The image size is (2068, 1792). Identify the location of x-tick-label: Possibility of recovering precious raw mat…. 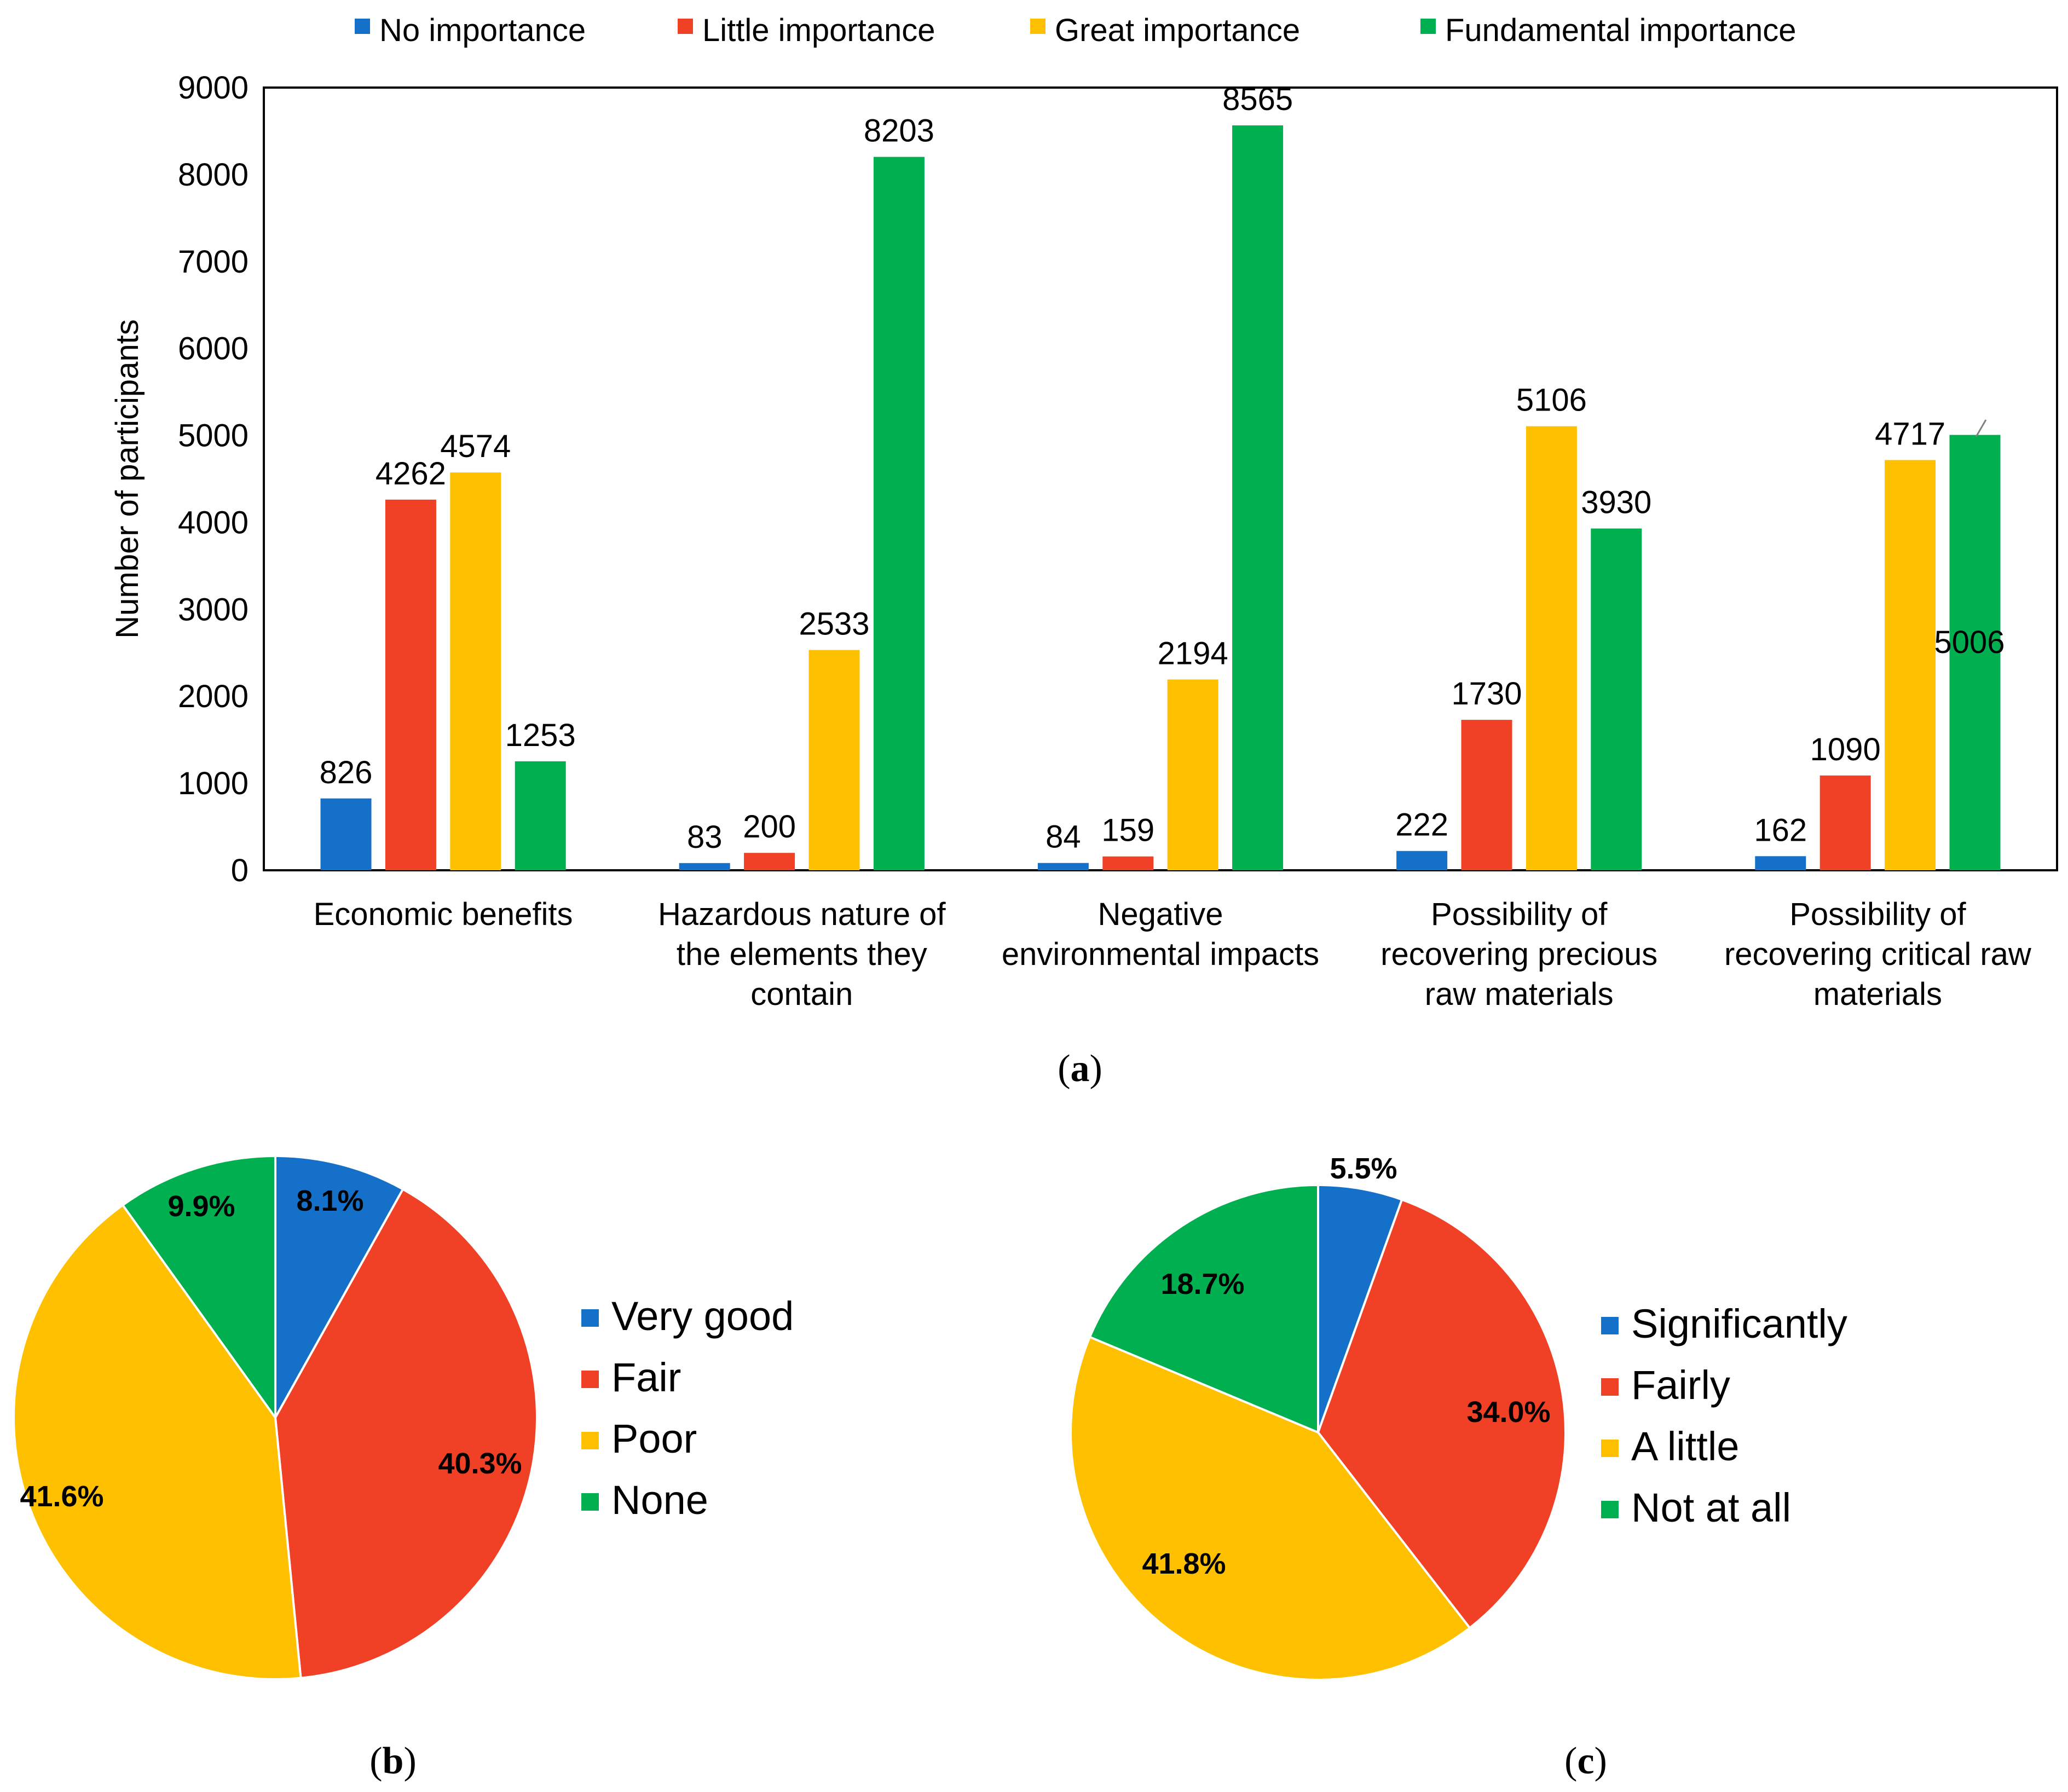
(1518, 954).